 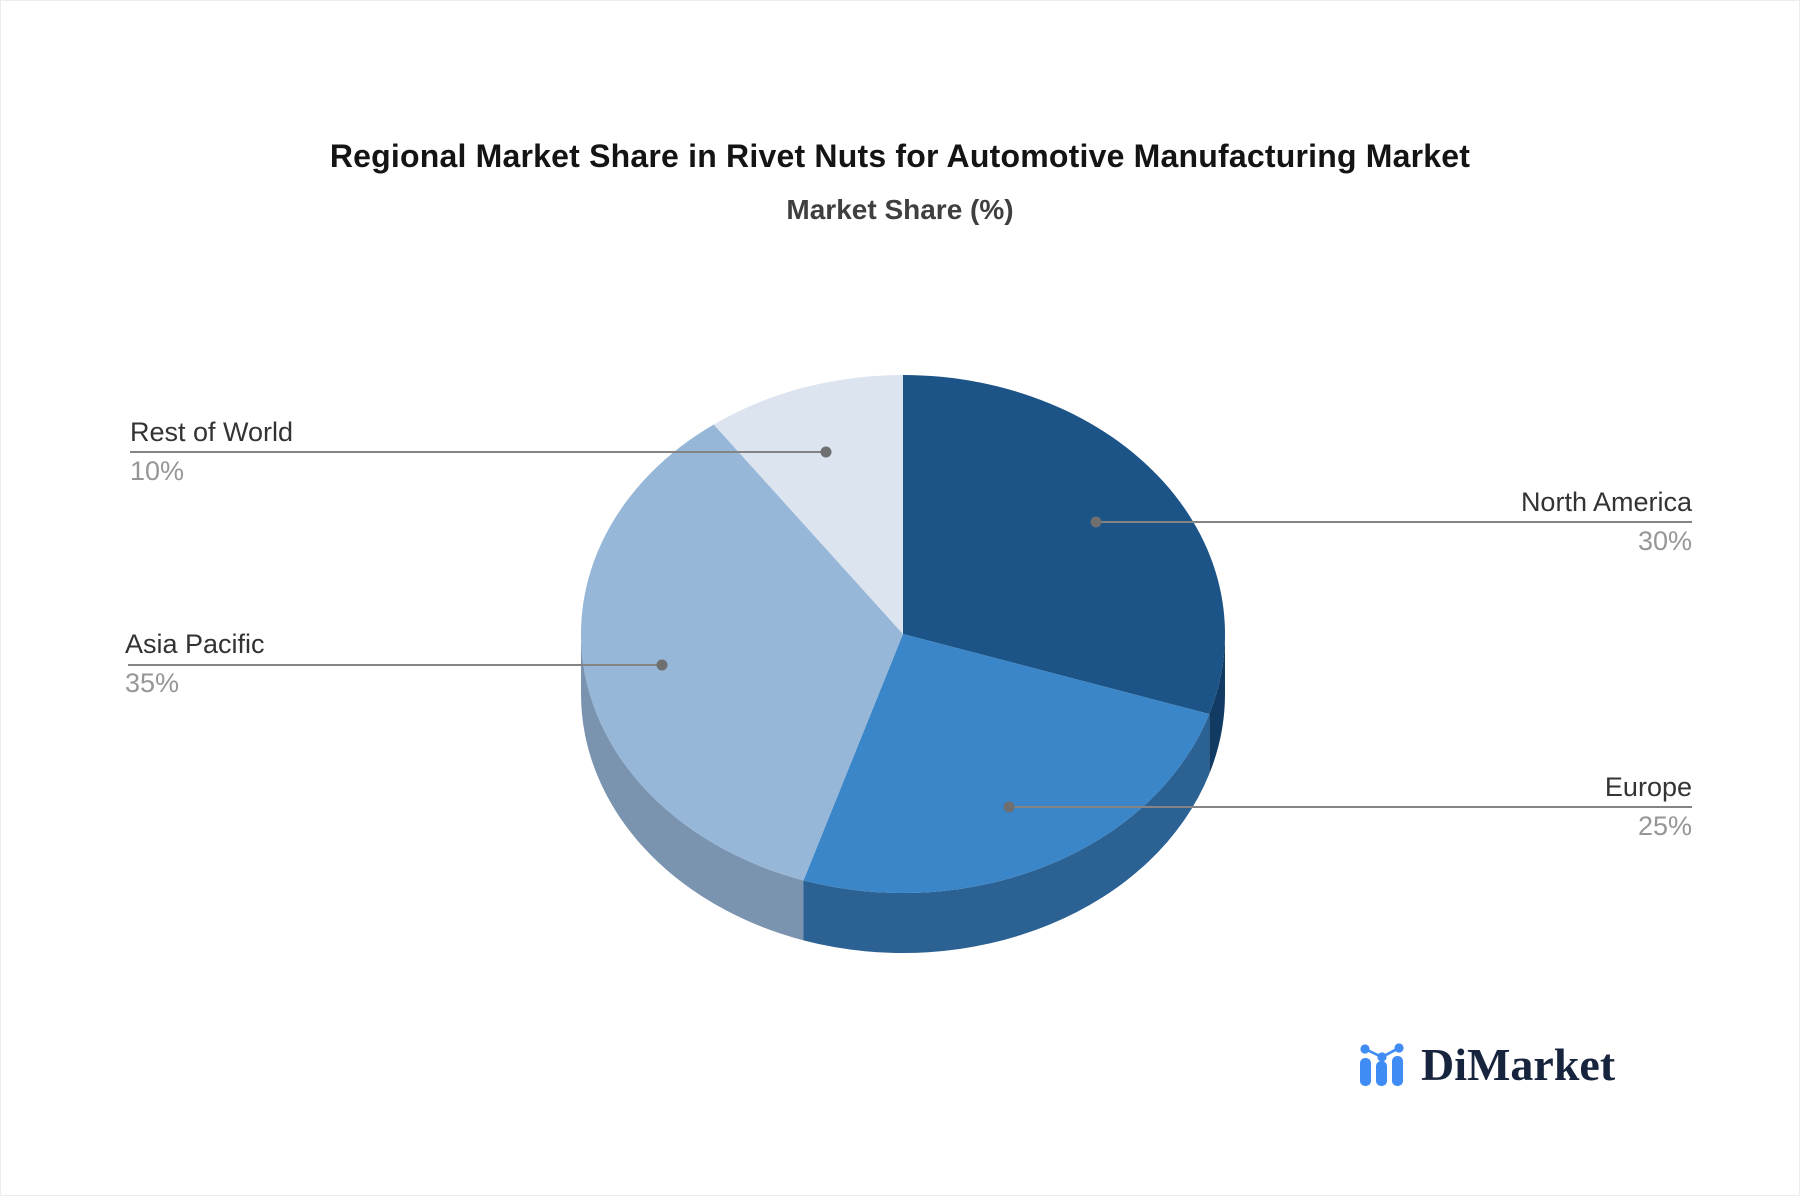 What do you see at coordinates (1382, 1064) in the screenshot?
I see `bar-line-chart-icon` at bounding box center [1382, 1064].